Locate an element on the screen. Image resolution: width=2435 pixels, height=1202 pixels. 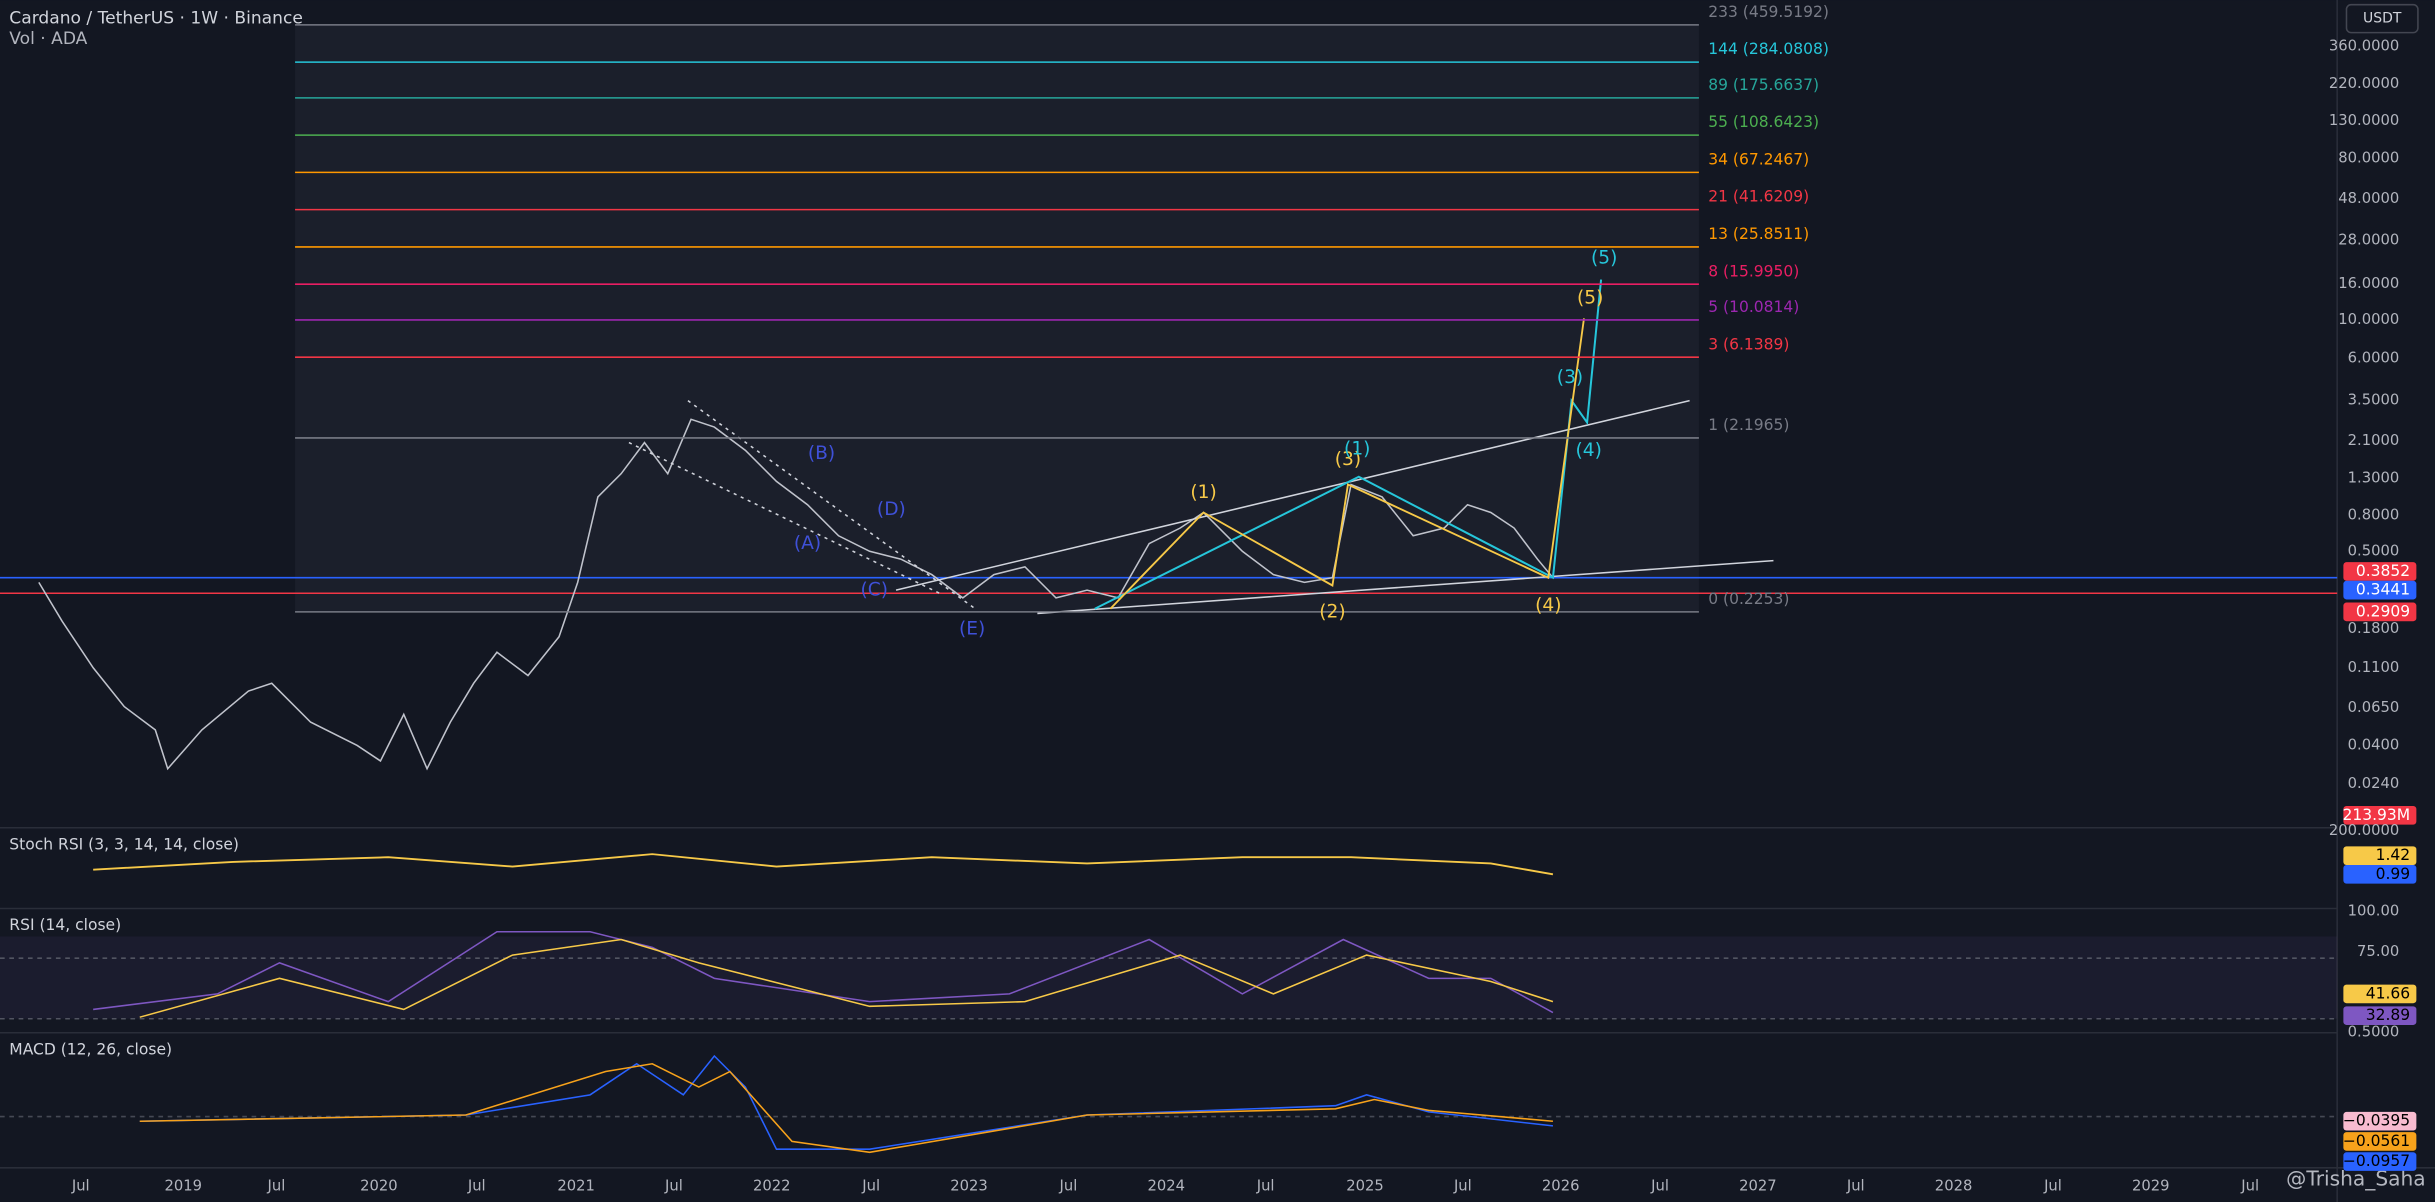
pane-tick: 100.00 is located at coordinates (2374, 911).